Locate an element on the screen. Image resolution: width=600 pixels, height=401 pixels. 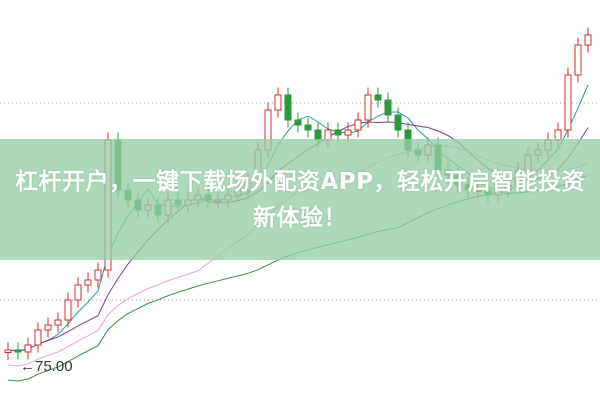
banner-title: 杠杆开户，一键下载场外配资APP，轻松开启智能投资新体验！ is located at coordinates (299, 199).